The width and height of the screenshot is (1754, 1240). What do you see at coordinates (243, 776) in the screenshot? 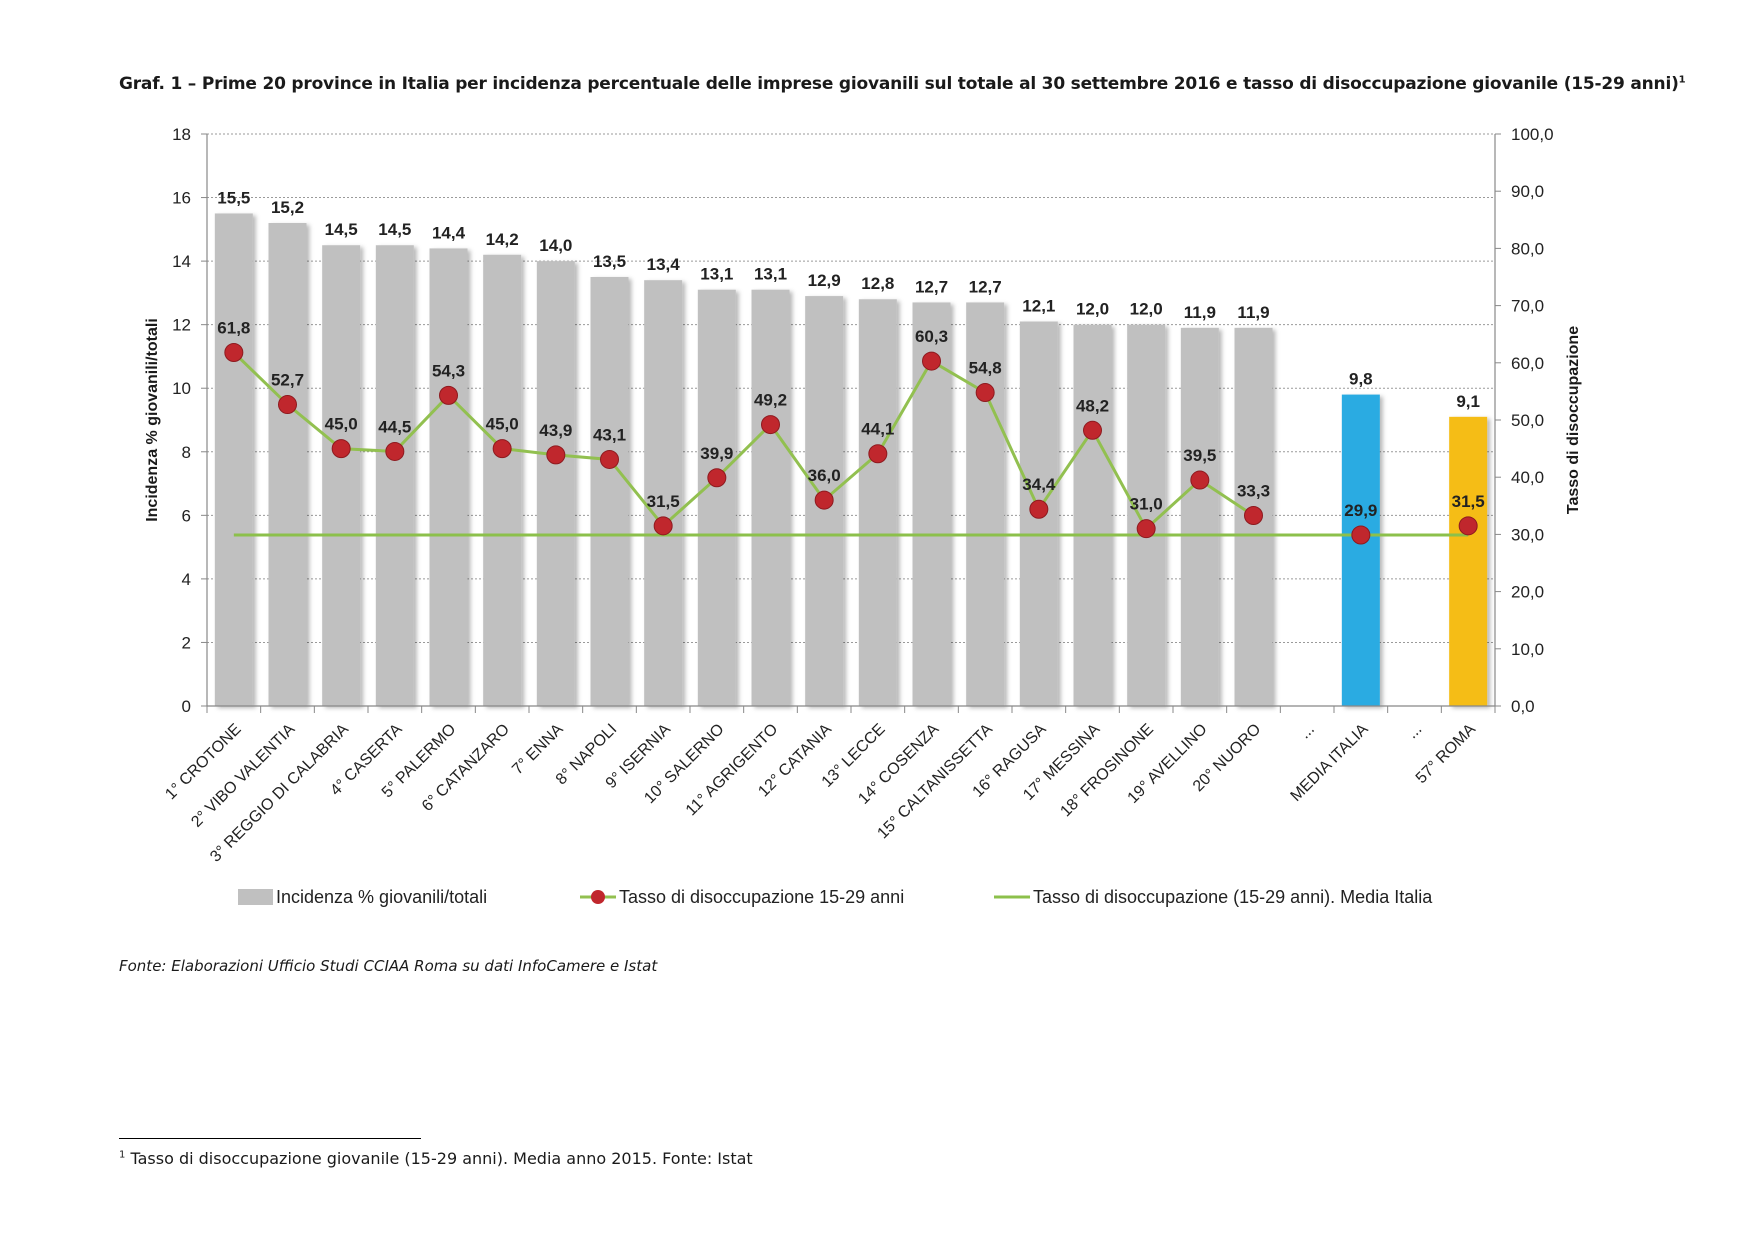
I see `x-tick-label: 2° VIBO VALENTIA` at bounding box center [243, 776].